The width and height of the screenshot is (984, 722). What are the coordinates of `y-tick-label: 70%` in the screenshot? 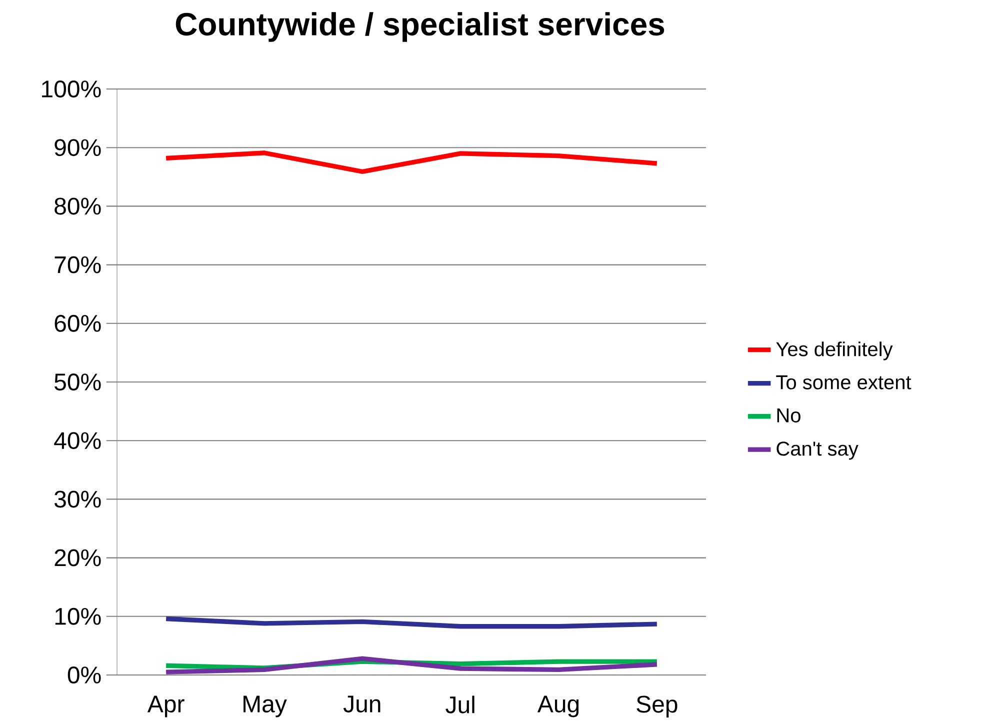 It's located at (77, 265).